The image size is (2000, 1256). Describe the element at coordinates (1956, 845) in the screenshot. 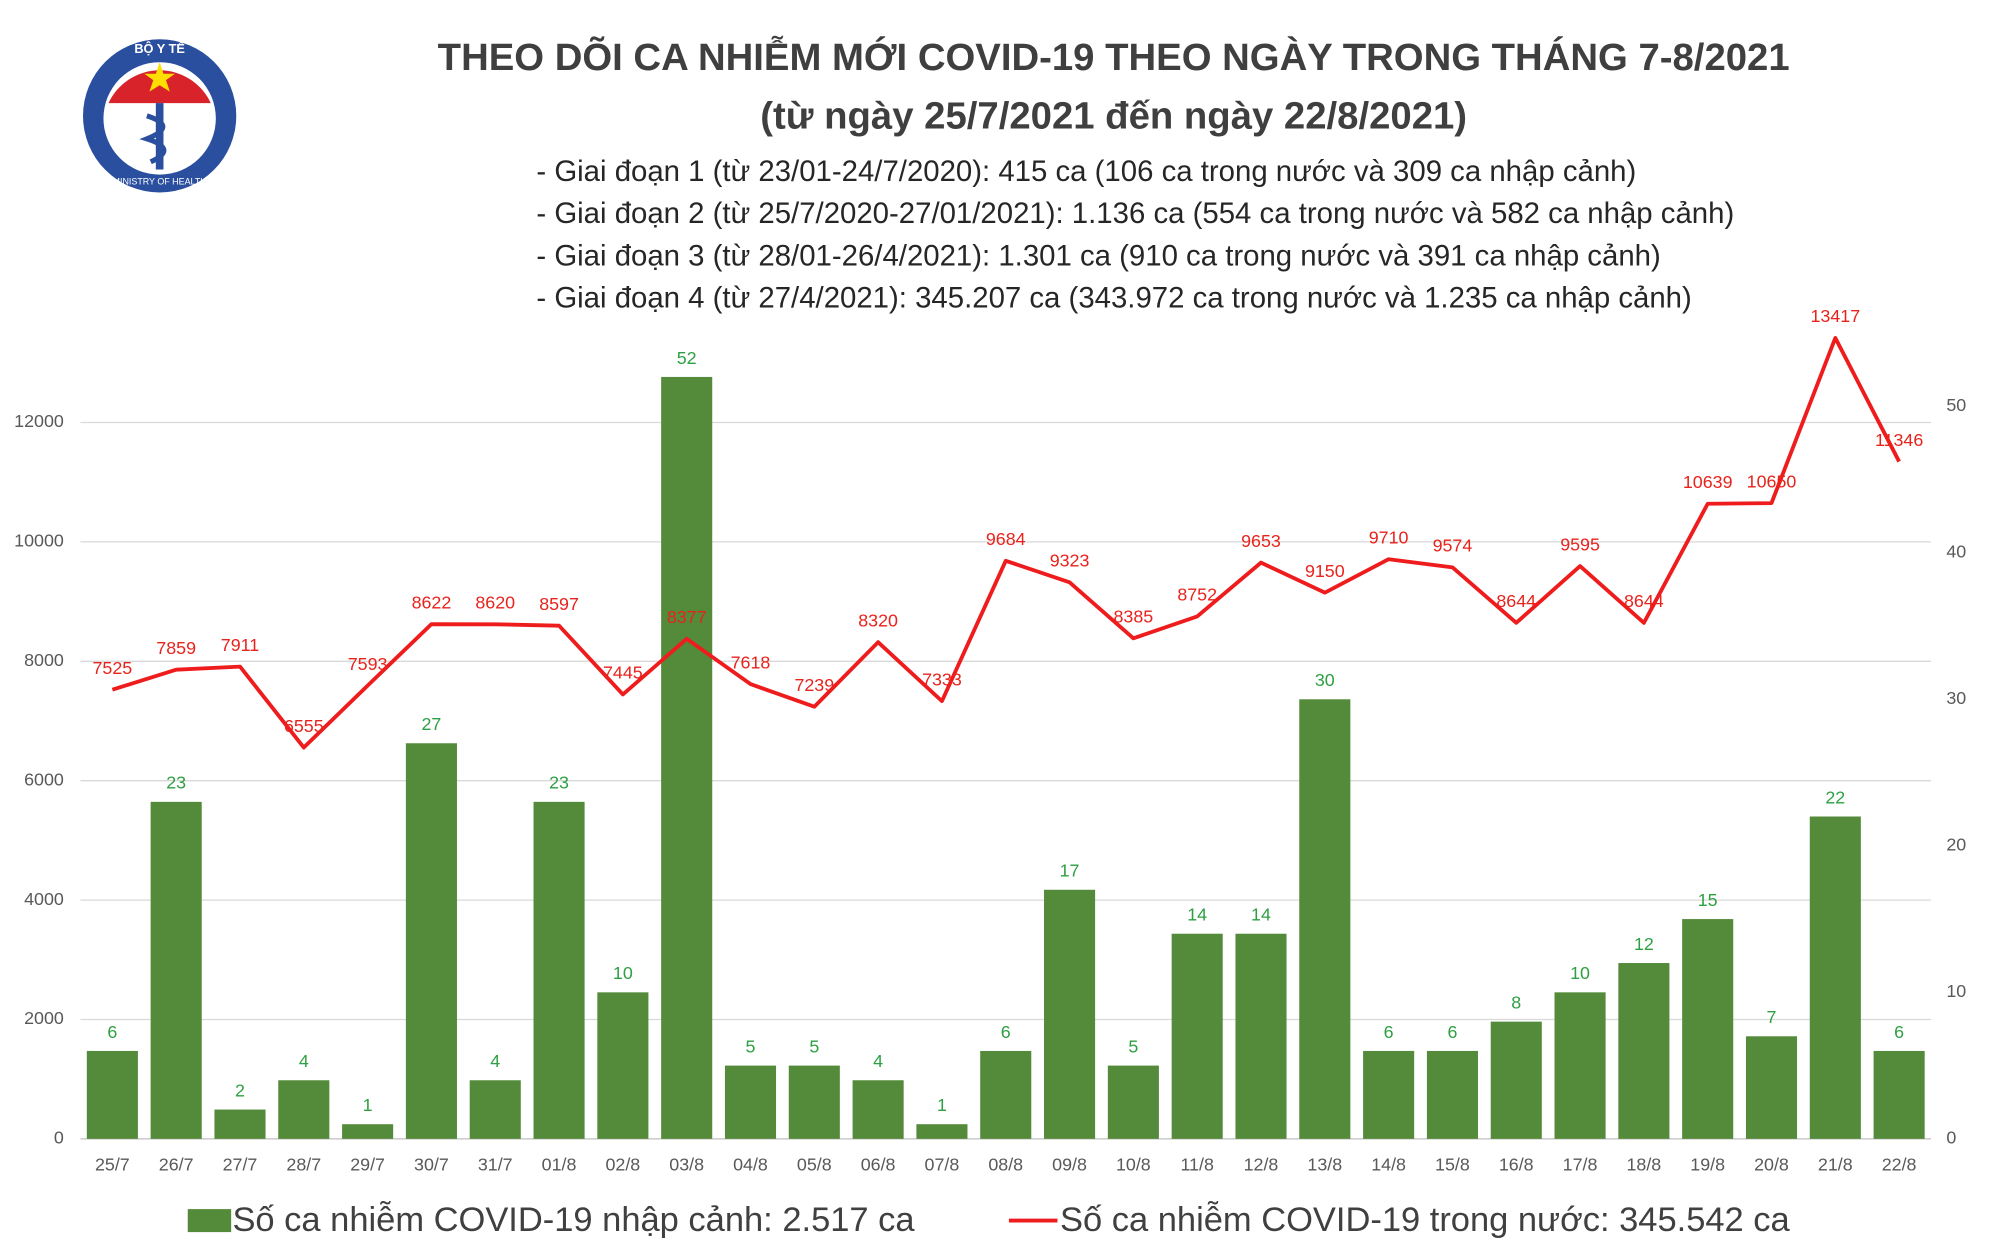

I see `y2-tick-label: 20` at that location.